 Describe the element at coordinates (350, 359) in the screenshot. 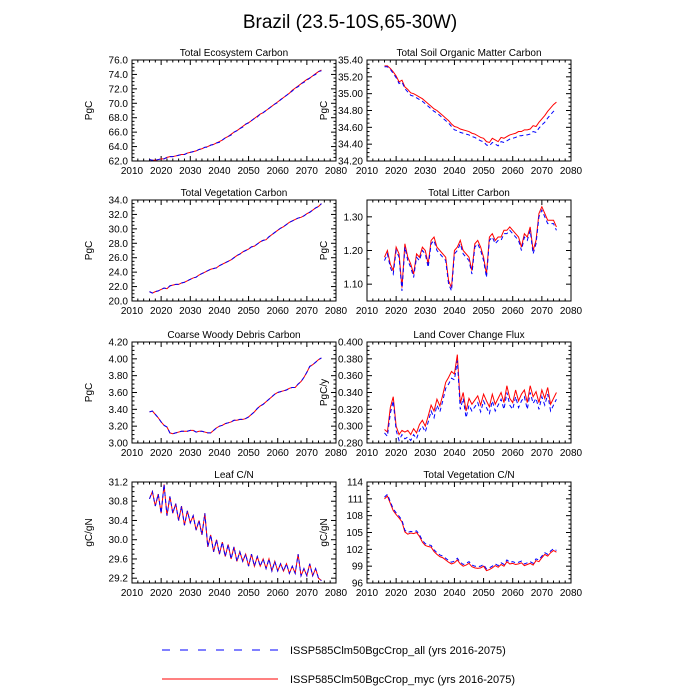

I see `y-tick-label: 0.380` at that location.